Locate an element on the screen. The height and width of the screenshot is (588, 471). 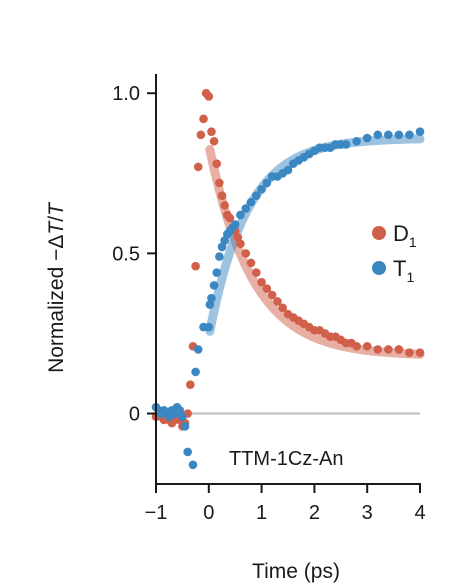
x-tick-label: 2 is located at coordinates (314, 513).